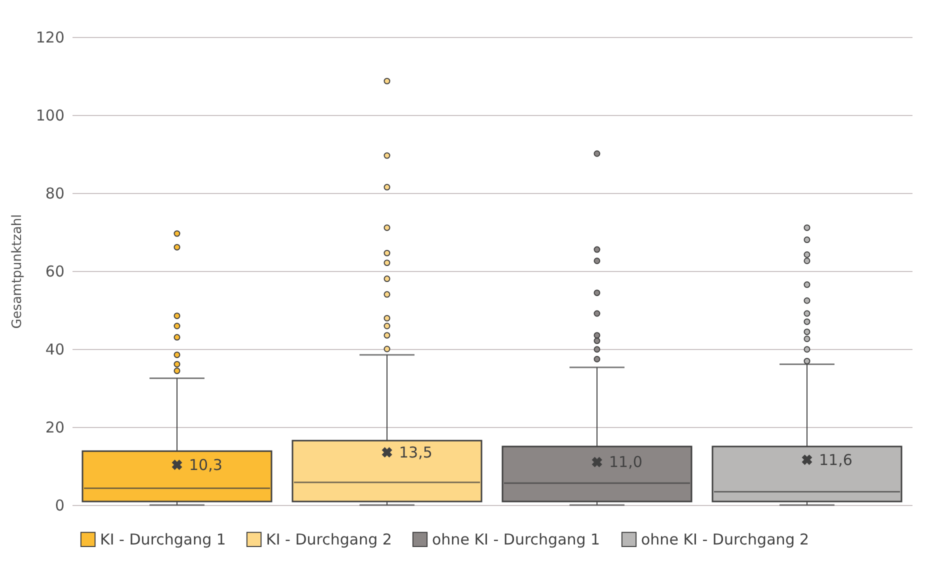 Image resolution: width=952 pixels, height=570 pixels. Describe the element at coordinates (50, 115) in the screenshot. I see `y-tick-label: 100` at that location.